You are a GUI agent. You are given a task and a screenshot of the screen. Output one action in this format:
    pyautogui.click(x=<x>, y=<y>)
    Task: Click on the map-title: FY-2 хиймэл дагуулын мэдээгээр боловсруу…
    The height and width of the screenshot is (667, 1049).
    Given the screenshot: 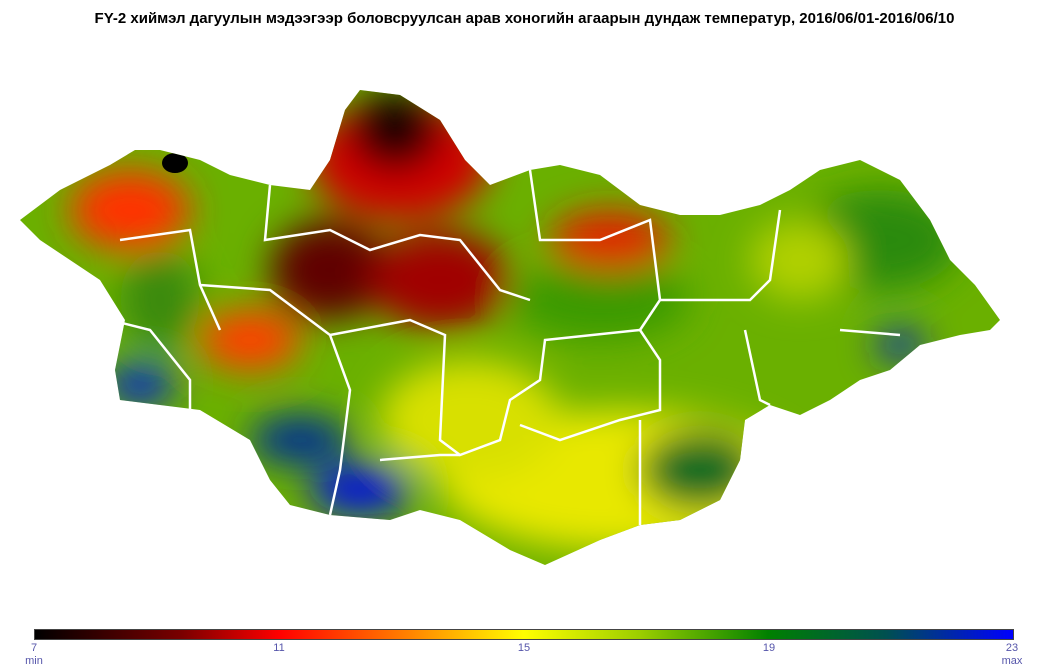 What is the action you would take?
    pyautogui.click(x=524, y=18)
    